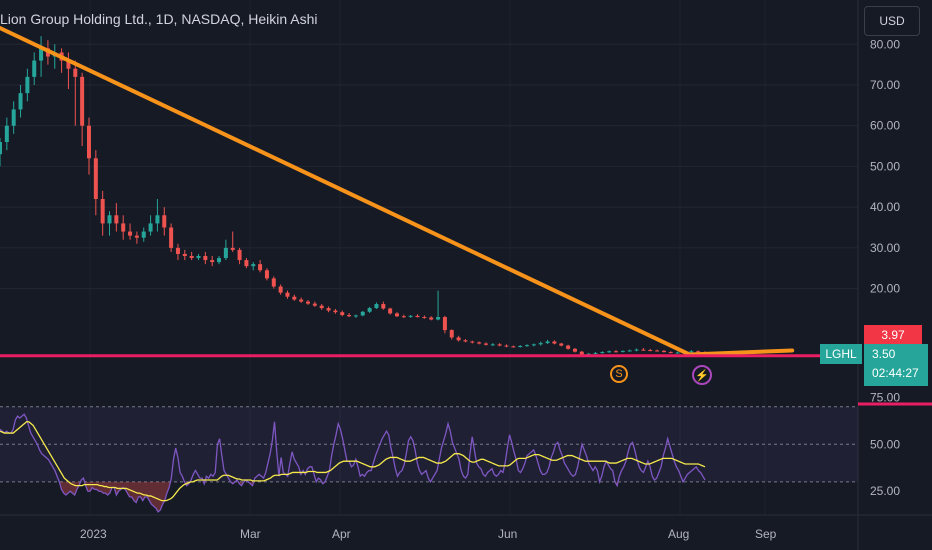  Describe the element at coordinates (885, 444) in the screenshot. I see `rsi-tick-label: 50.00` at that location.